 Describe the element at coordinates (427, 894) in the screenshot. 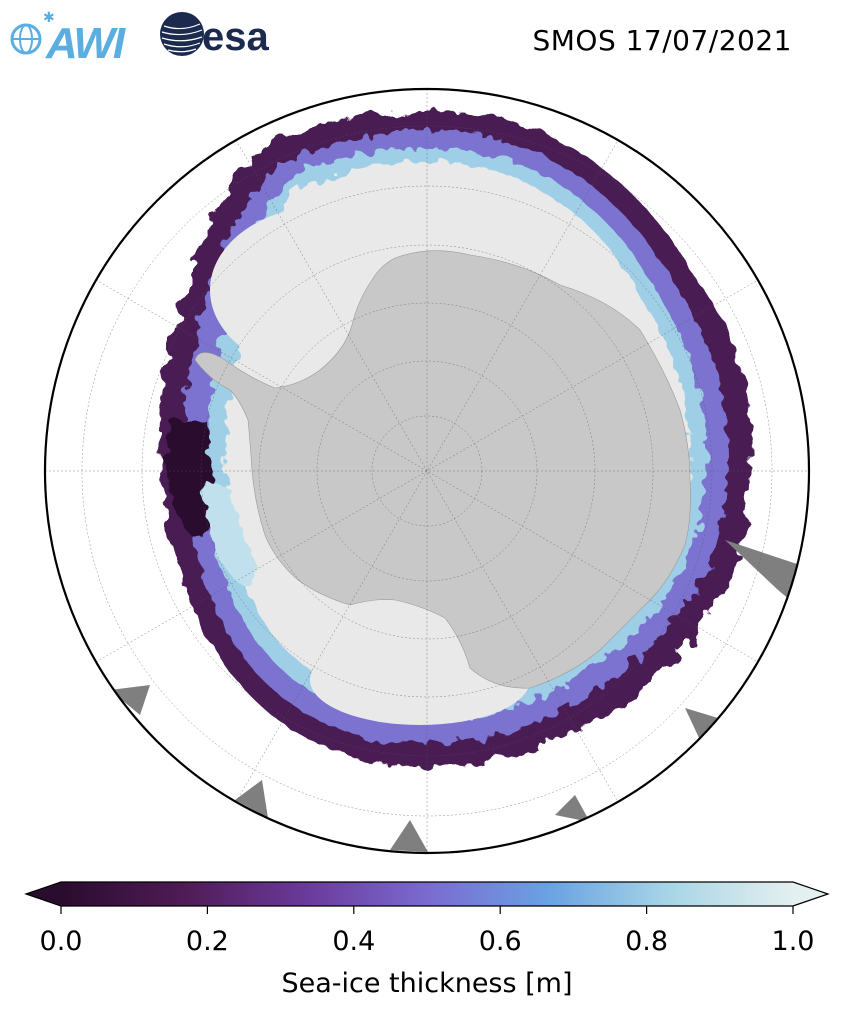

I see `colorbar-gradient` at that location.